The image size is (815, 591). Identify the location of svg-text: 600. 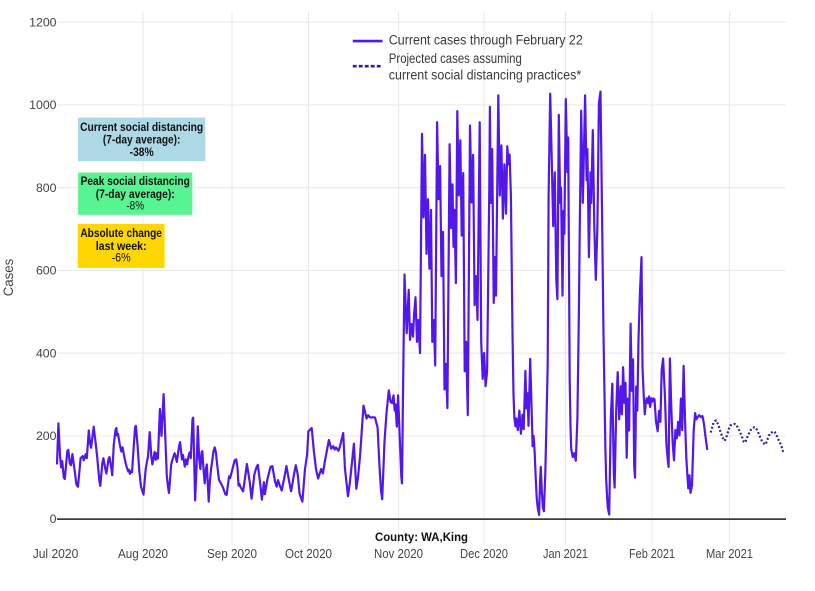
(46, 271).